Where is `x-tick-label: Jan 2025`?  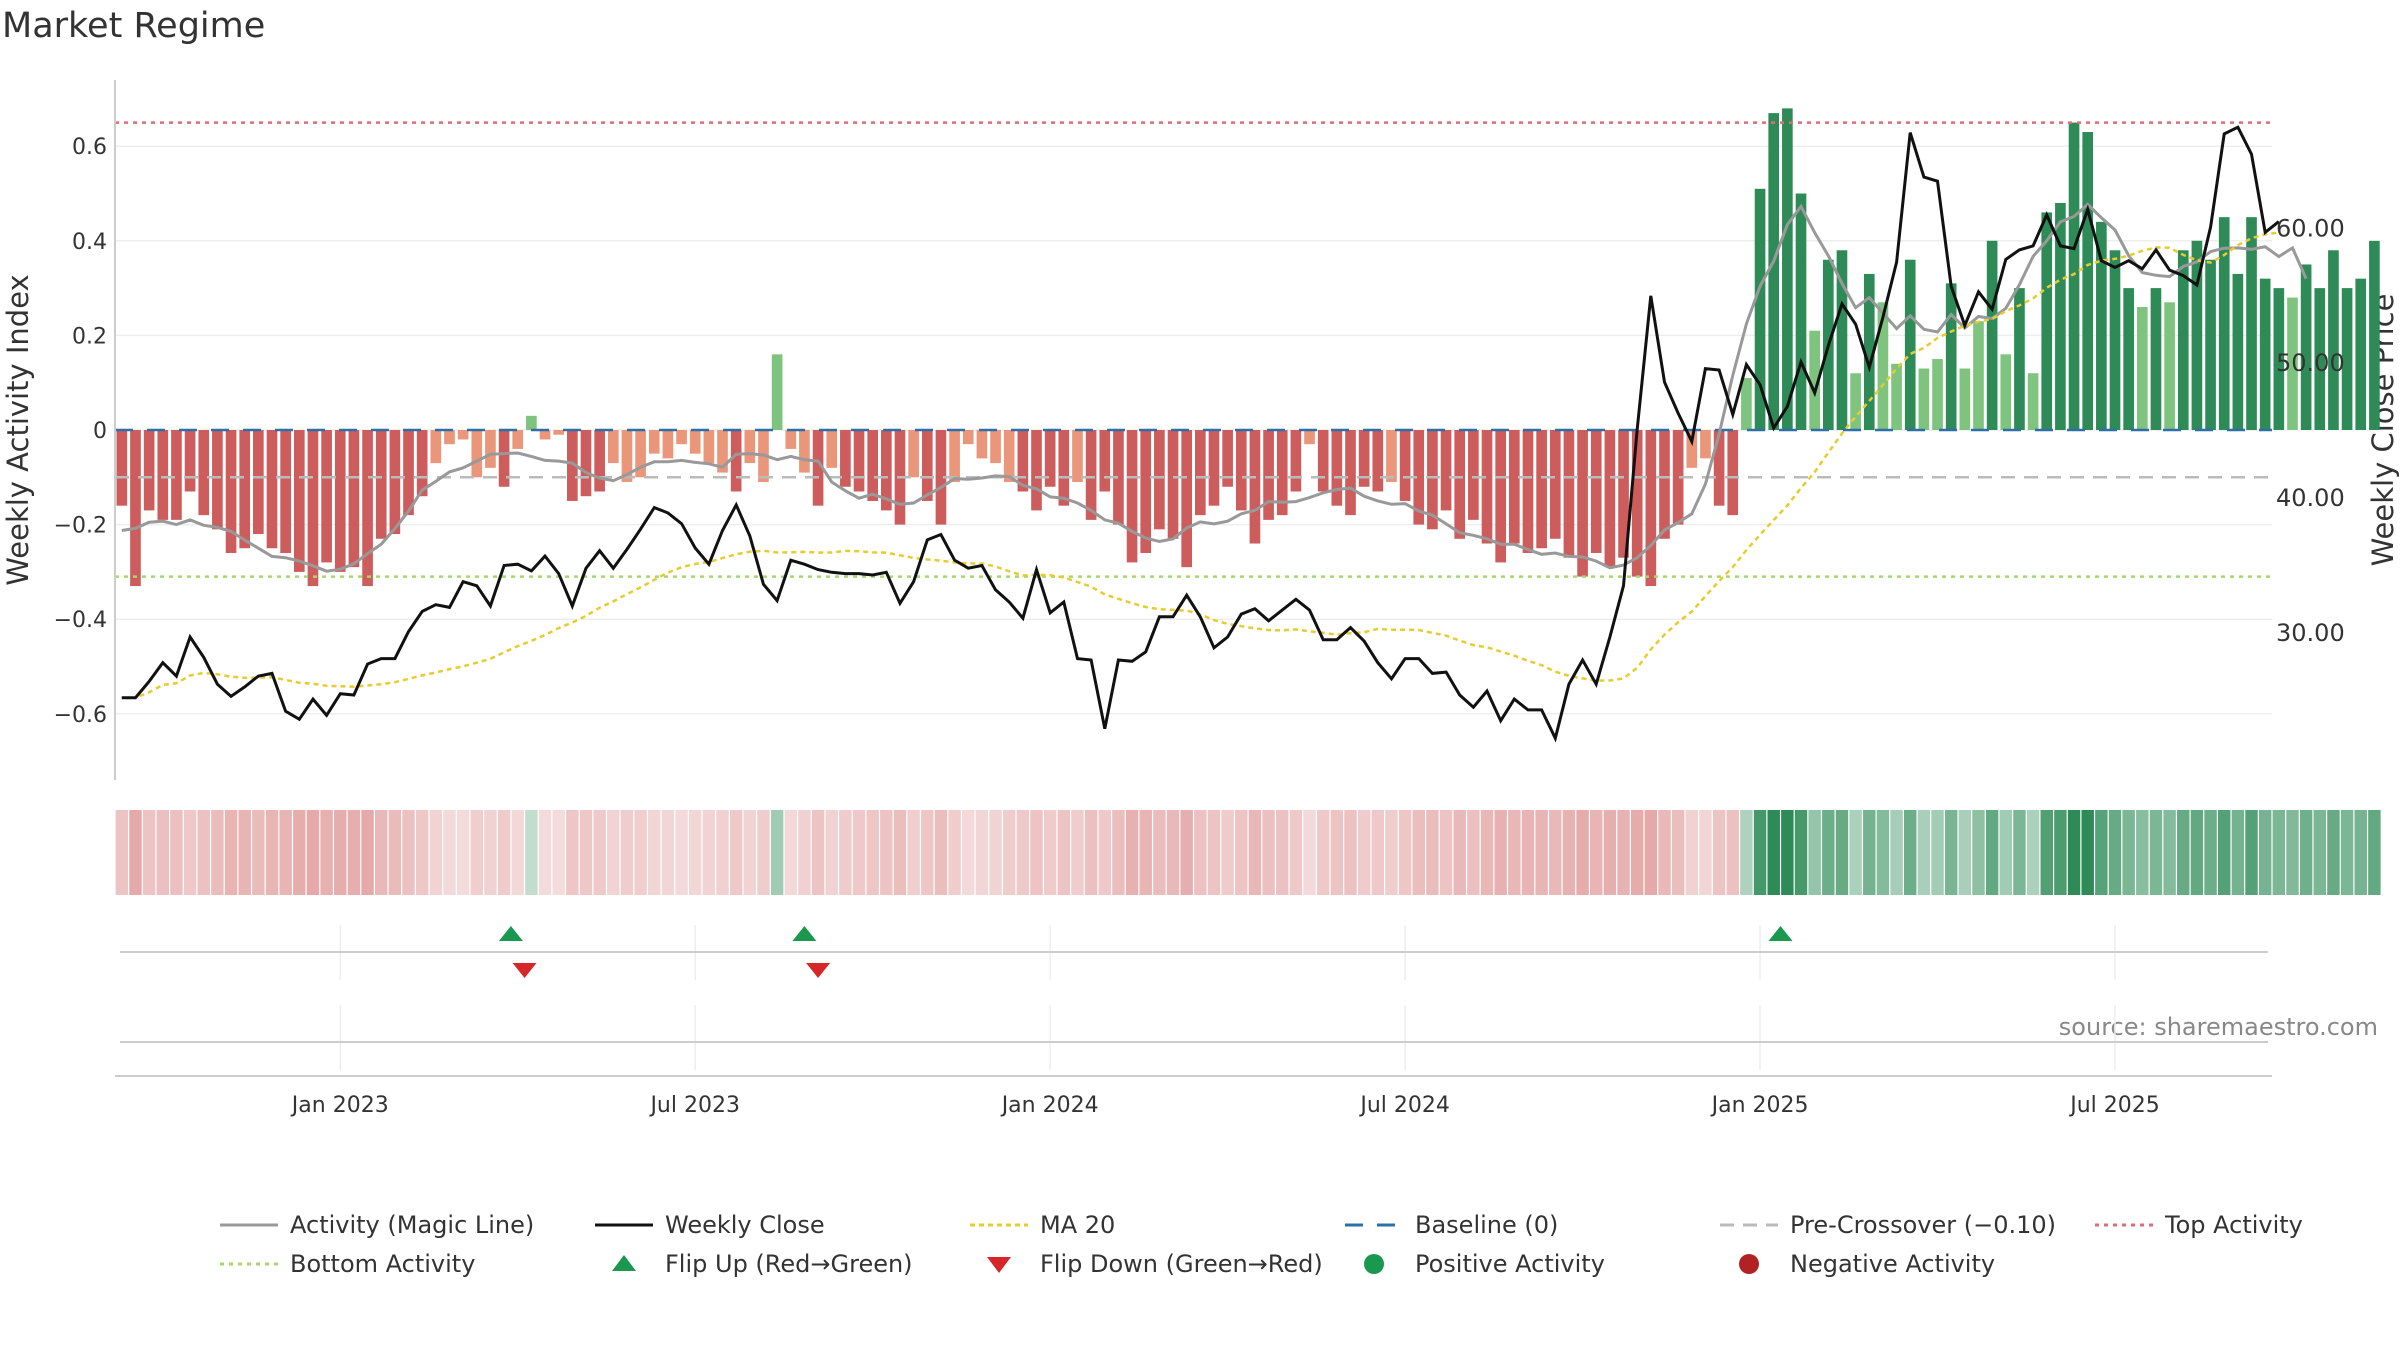 x-tick-label: Jan 2025 is located at coordinates (1759, 1105).